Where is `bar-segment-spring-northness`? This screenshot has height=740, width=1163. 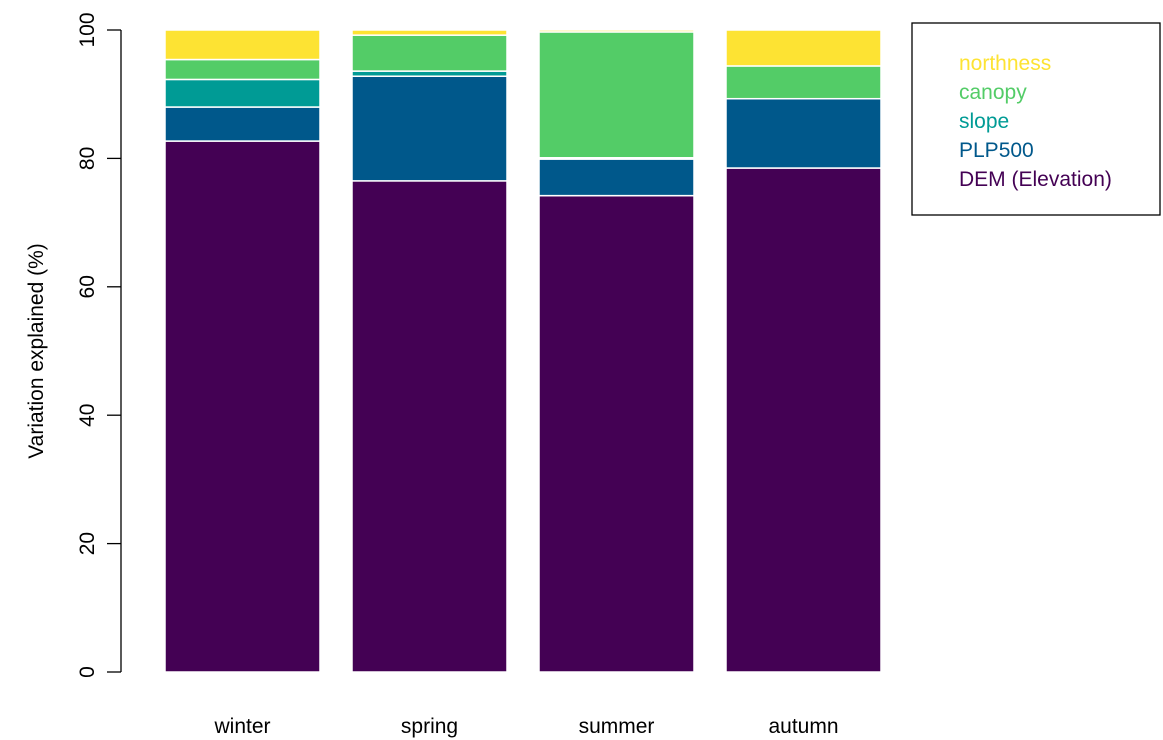
bar-segment-spring-northness is located at coordinates (429, 32).